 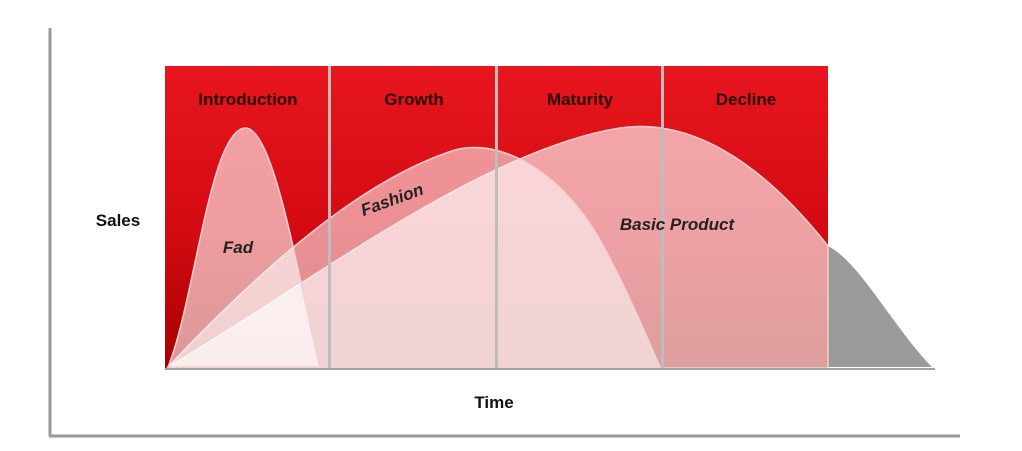 I want to click on decline-tail, so click(x=880, y=306).